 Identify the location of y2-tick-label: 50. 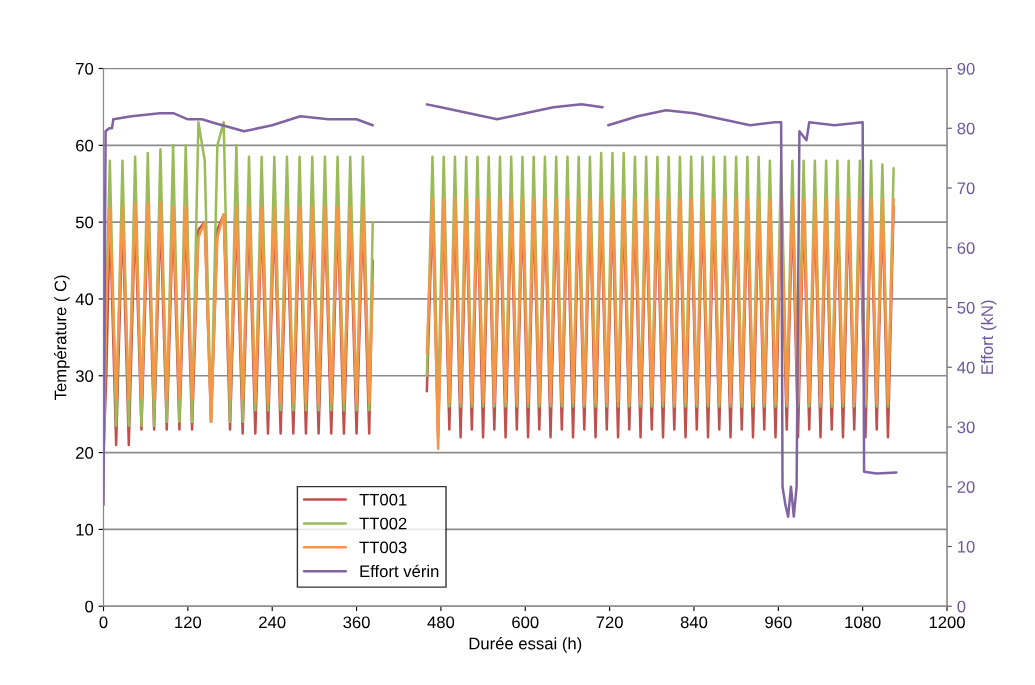
(966, 307).